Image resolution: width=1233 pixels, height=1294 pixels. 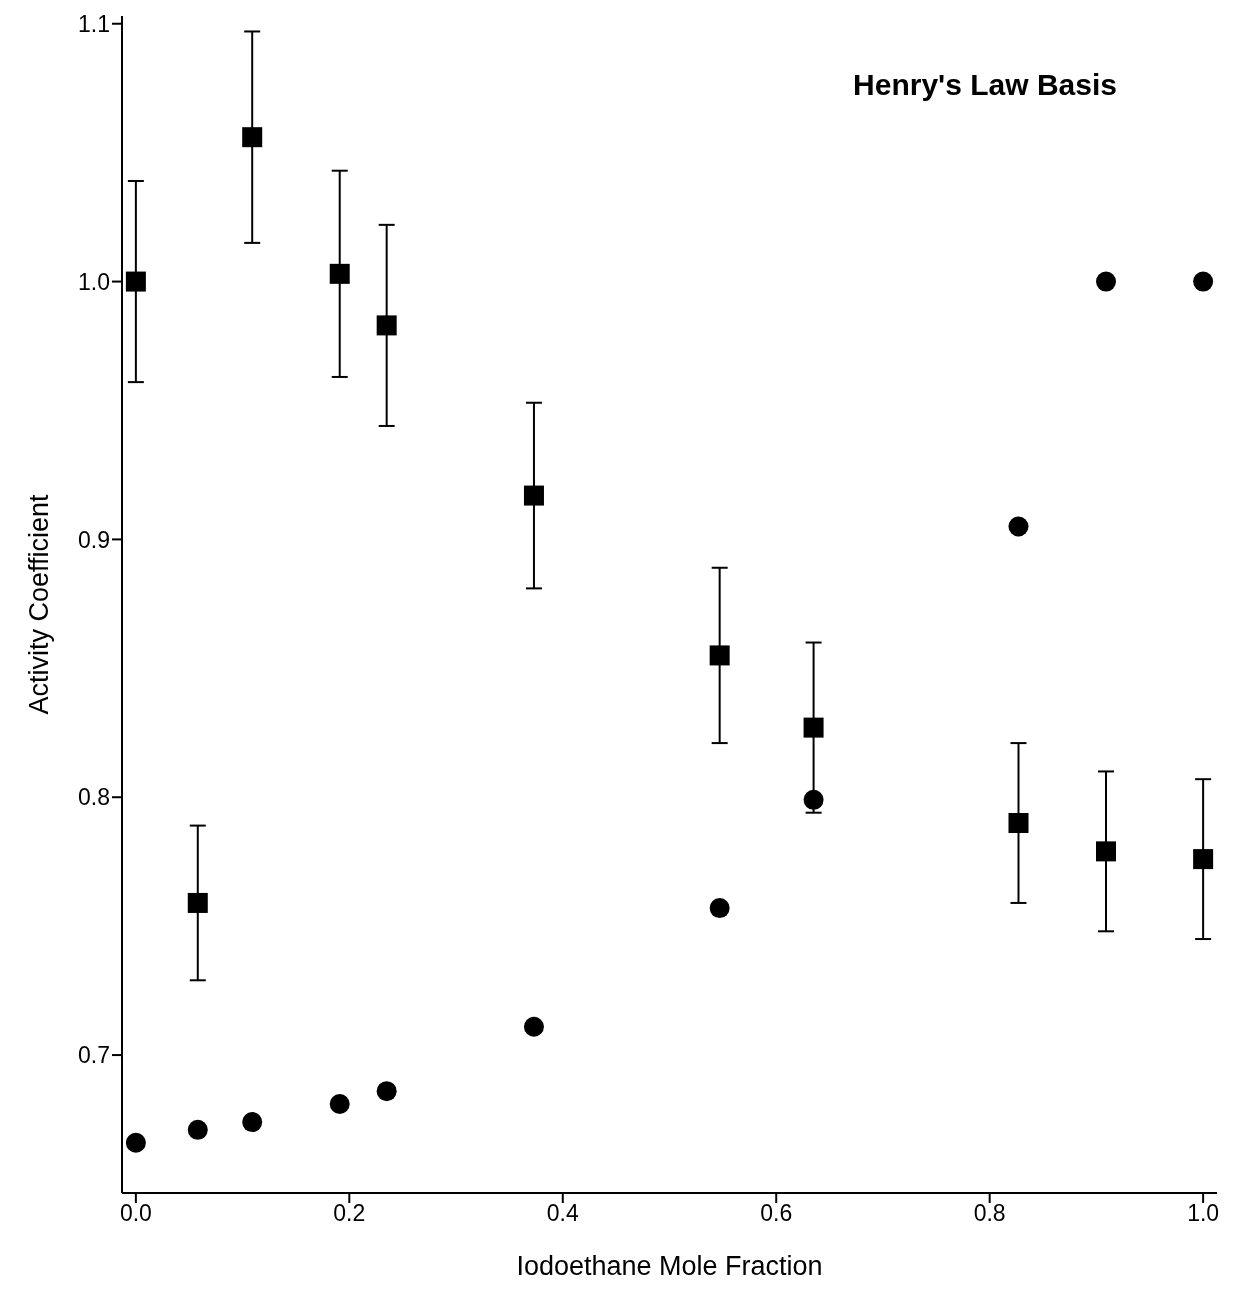 What do you see at coordinates (669, 1266) in the screenshot?
I see `x-axis-title: Iodoethane Mole Fraction` at bounding box center [669, 1266].